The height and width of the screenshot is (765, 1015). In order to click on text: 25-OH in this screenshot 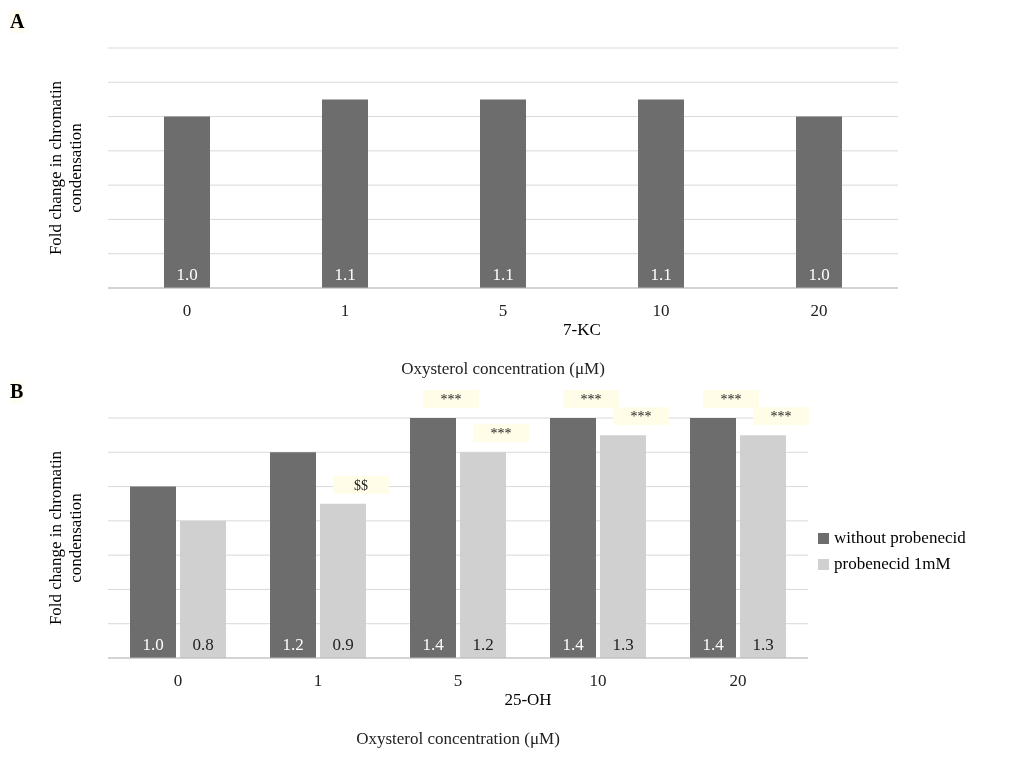, I will do `click(528, 700)`.